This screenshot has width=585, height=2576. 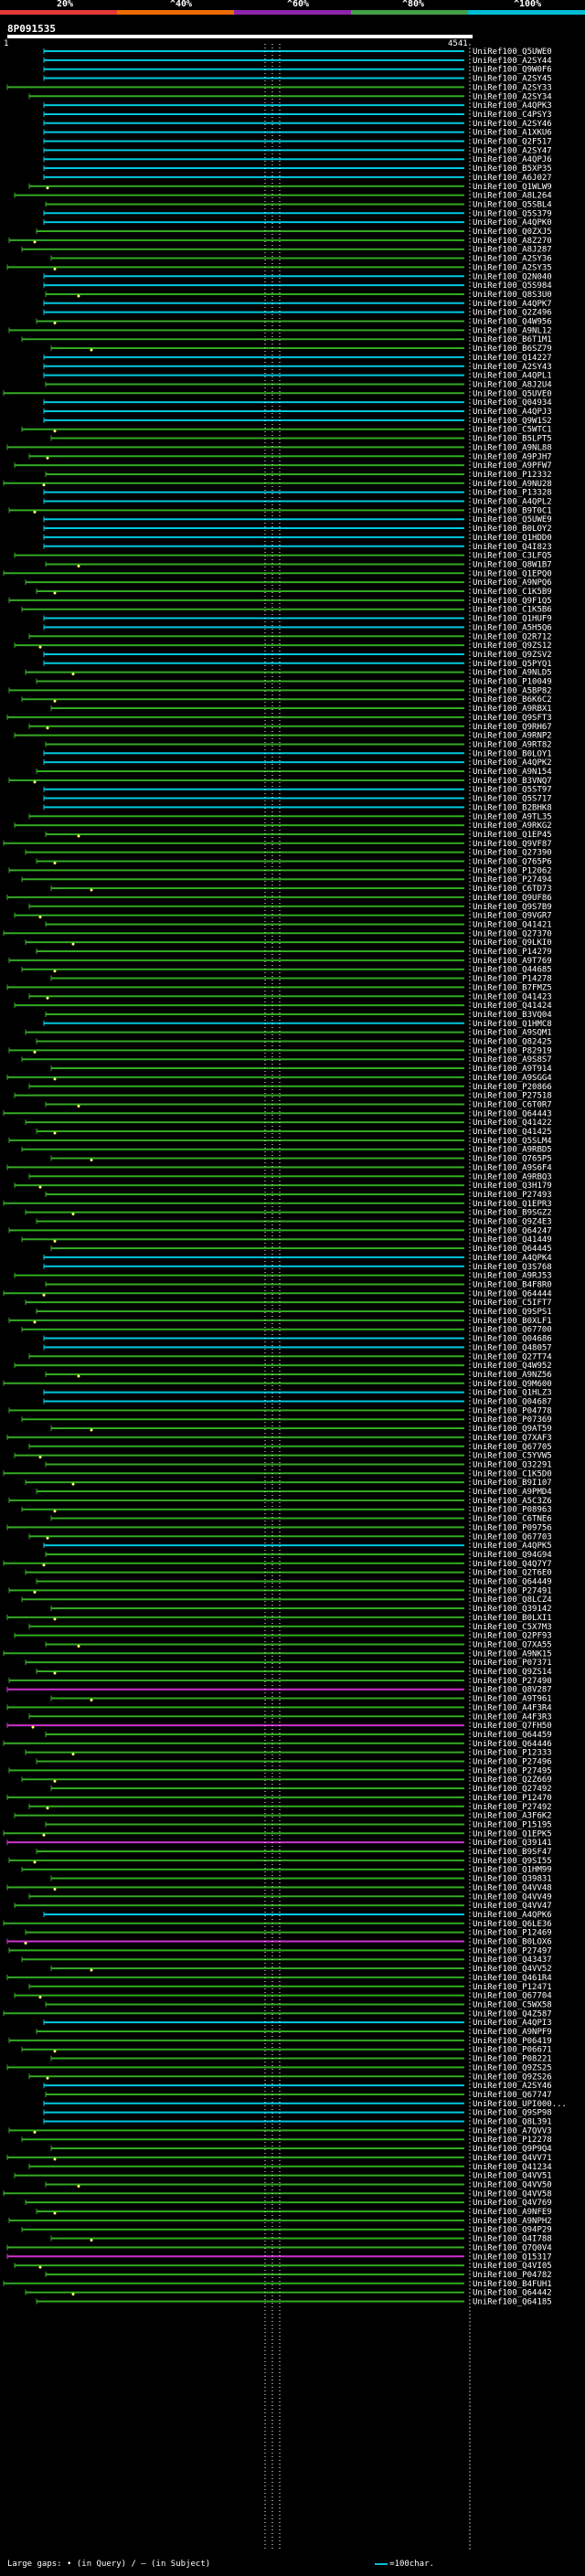 What do you see at coordinates (286, 610) in the screenshot?
I see `hit-row: UniRef100_C1K5B6` at bounding box center [286, 610].